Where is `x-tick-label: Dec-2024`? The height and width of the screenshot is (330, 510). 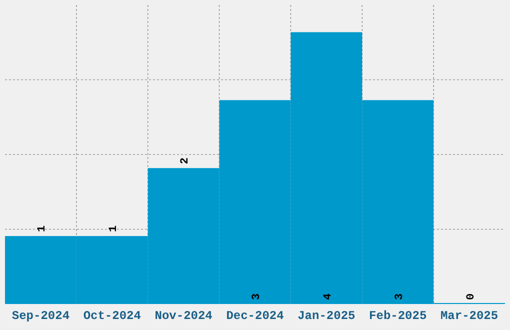 x-tick-label: Dec-2024 is located at coordinates (255, 316).